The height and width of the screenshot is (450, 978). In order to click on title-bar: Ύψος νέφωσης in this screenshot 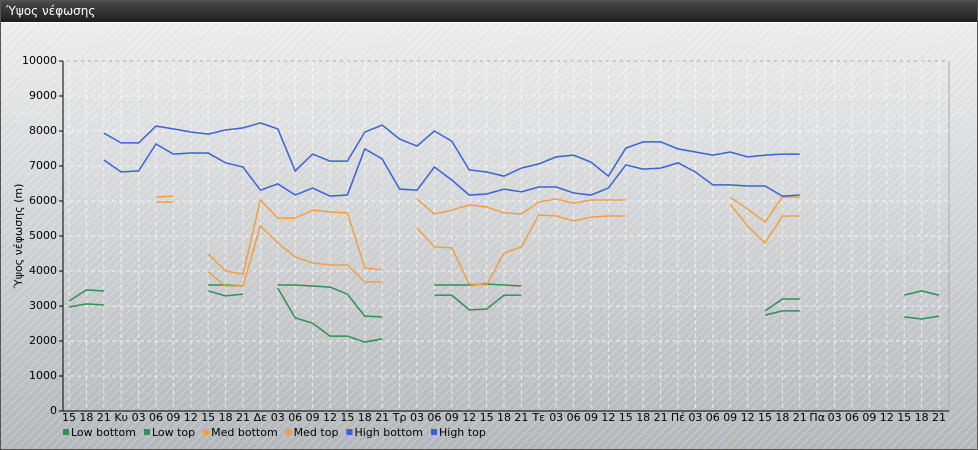, I will do `click(489, 11)`.